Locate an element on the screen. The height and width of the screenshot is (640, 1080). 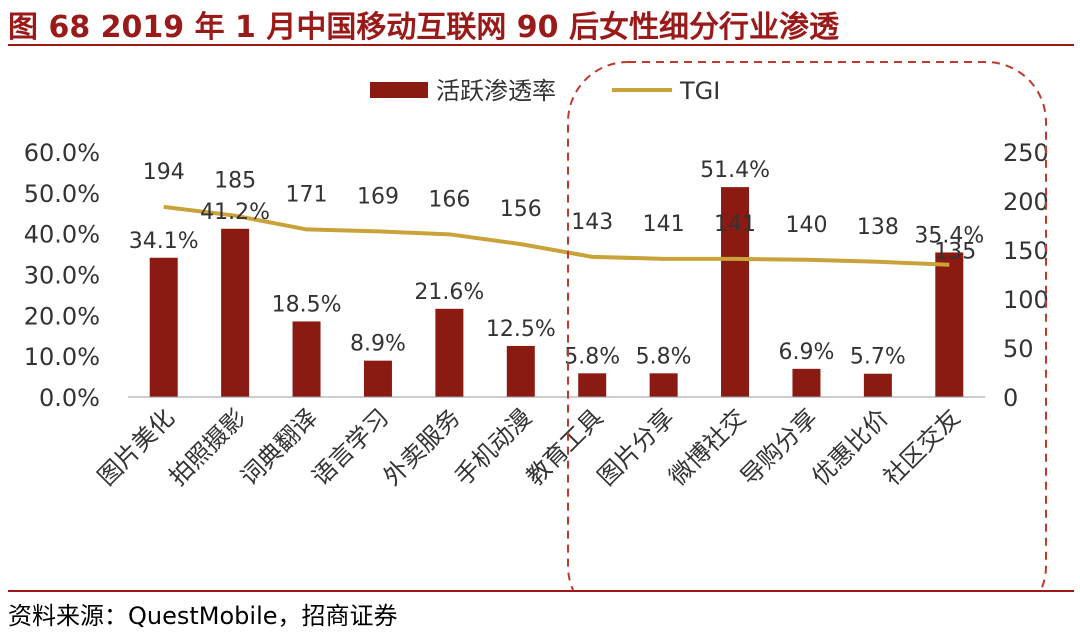
tgi-value-label: 143 is located at coordinates (592, 222).